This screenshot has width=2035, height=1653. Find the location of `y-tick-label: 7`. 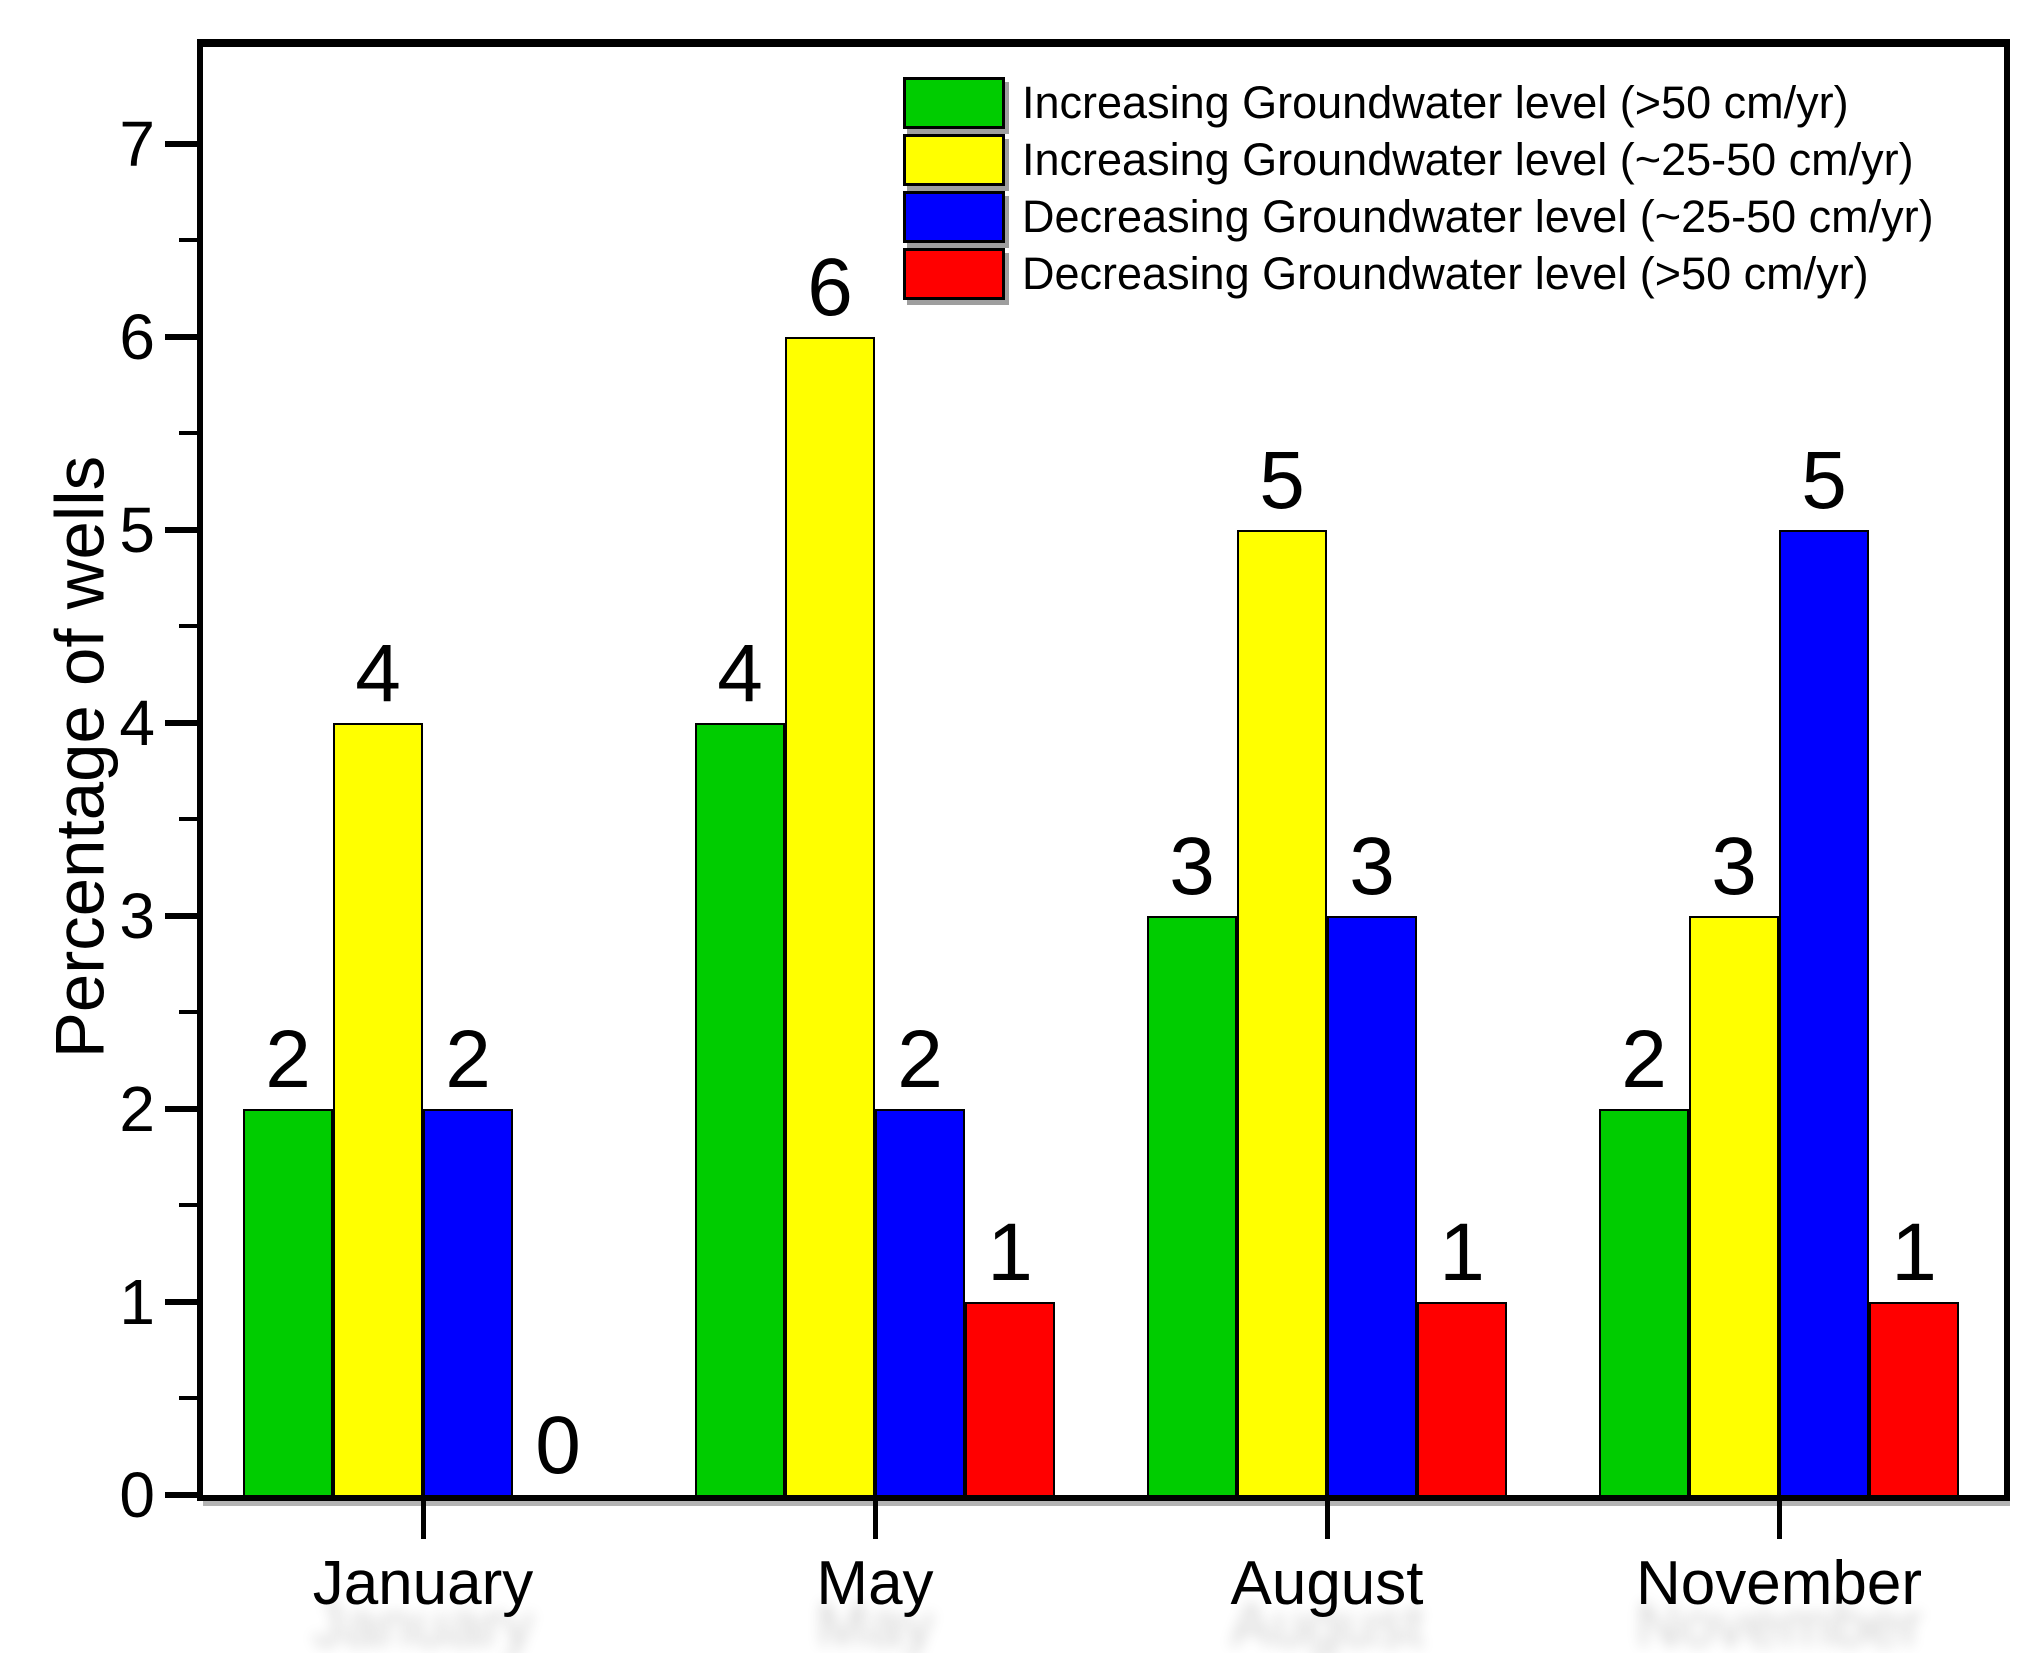

y-tick-label: 7 is located at coordinates (137, 143).